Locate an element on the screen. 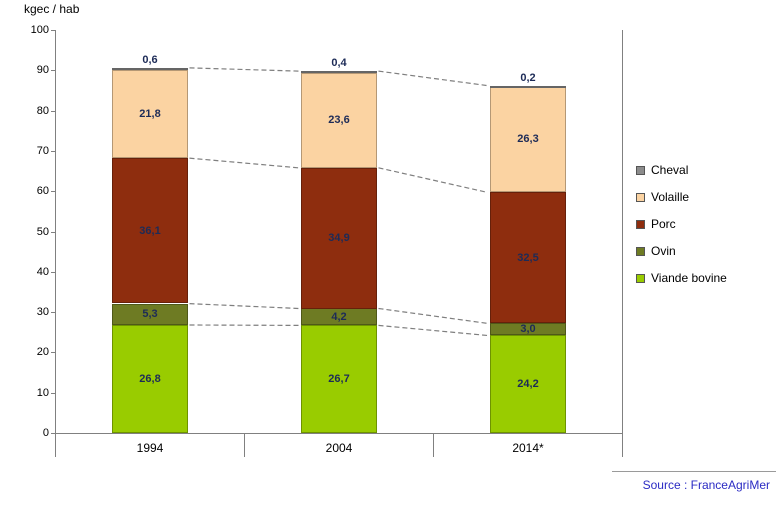  legend-item-porc: Porc is located at coordinates (681, 224).